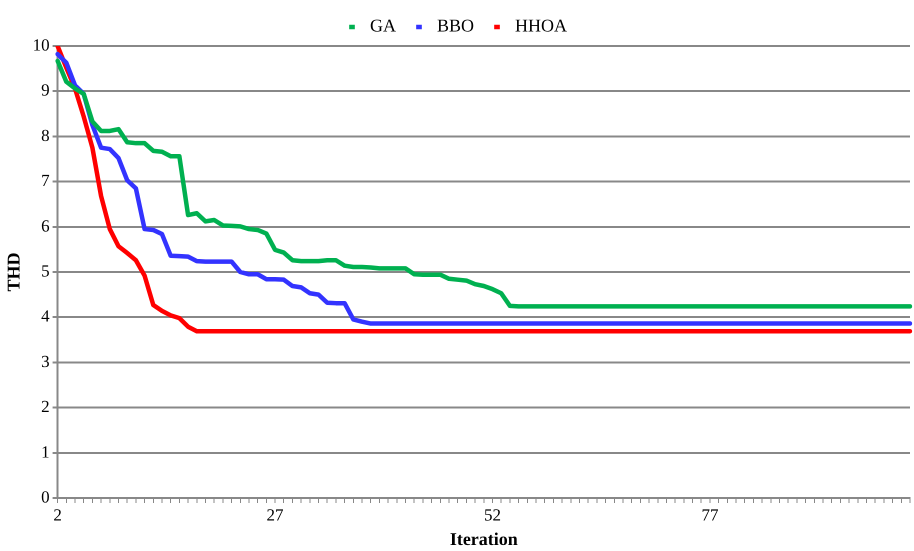 Image resolution: width=914 pixels, height=551 pixels. Describe the element at coordinates (45, 406) in the screenshot. I see `y-tick-label: 2` at that location.